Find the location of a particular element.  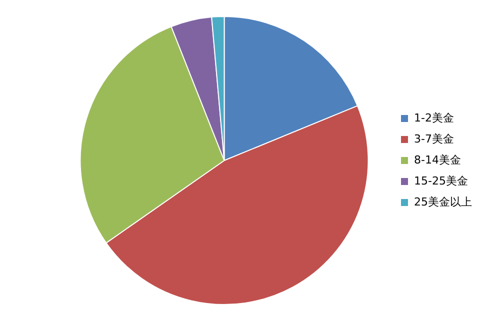

legend-label: 15-25美金 is located at coordinates (441, 181).